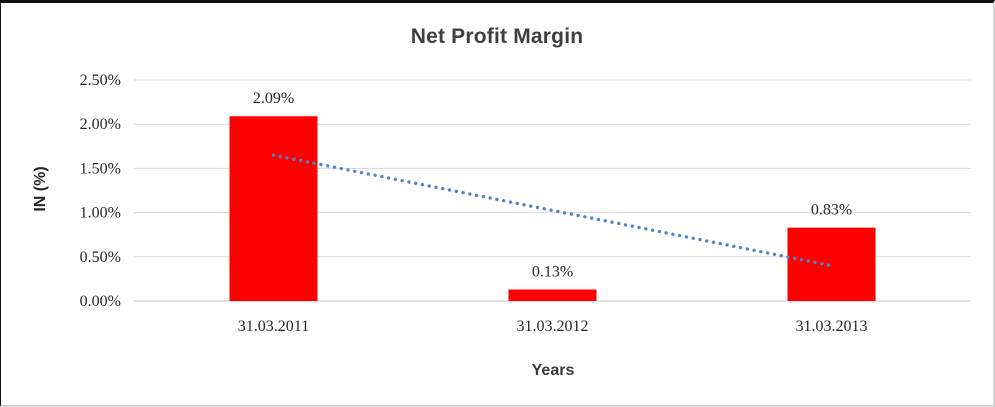 The image size is (995, 407). I want to click on y-tick-label: 0.00%, so click(100, 301).